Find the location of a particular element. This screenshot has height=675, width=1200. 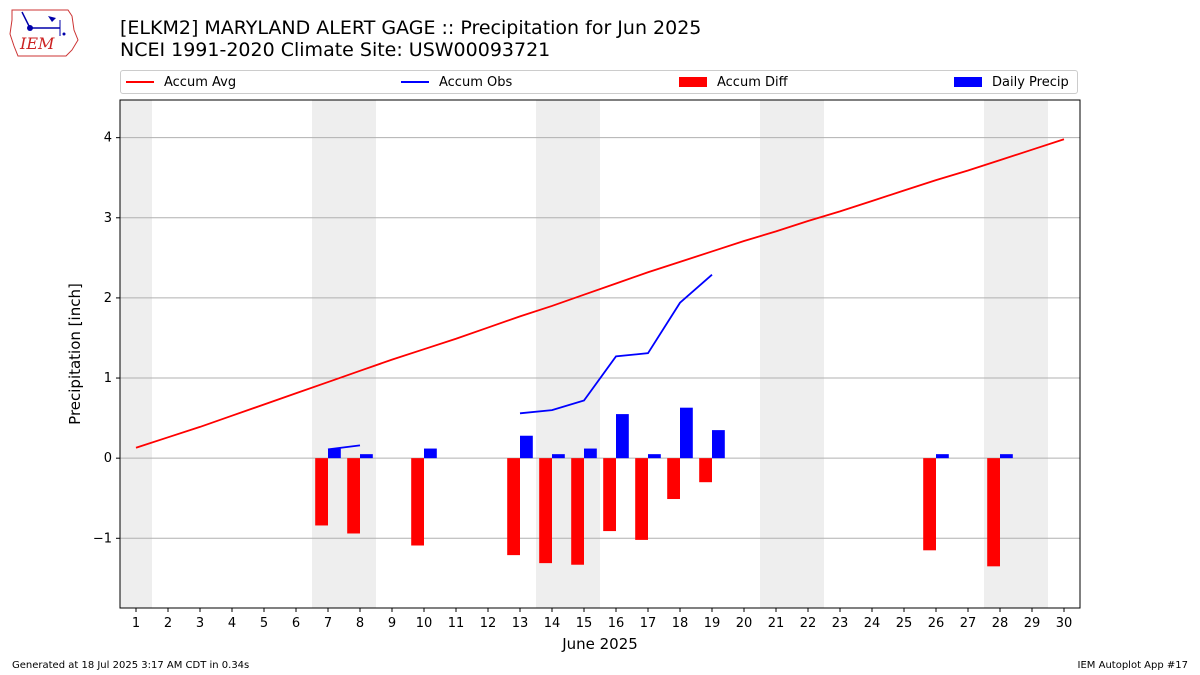

x-tick-label: 18 is located at coordinates (680, 623).